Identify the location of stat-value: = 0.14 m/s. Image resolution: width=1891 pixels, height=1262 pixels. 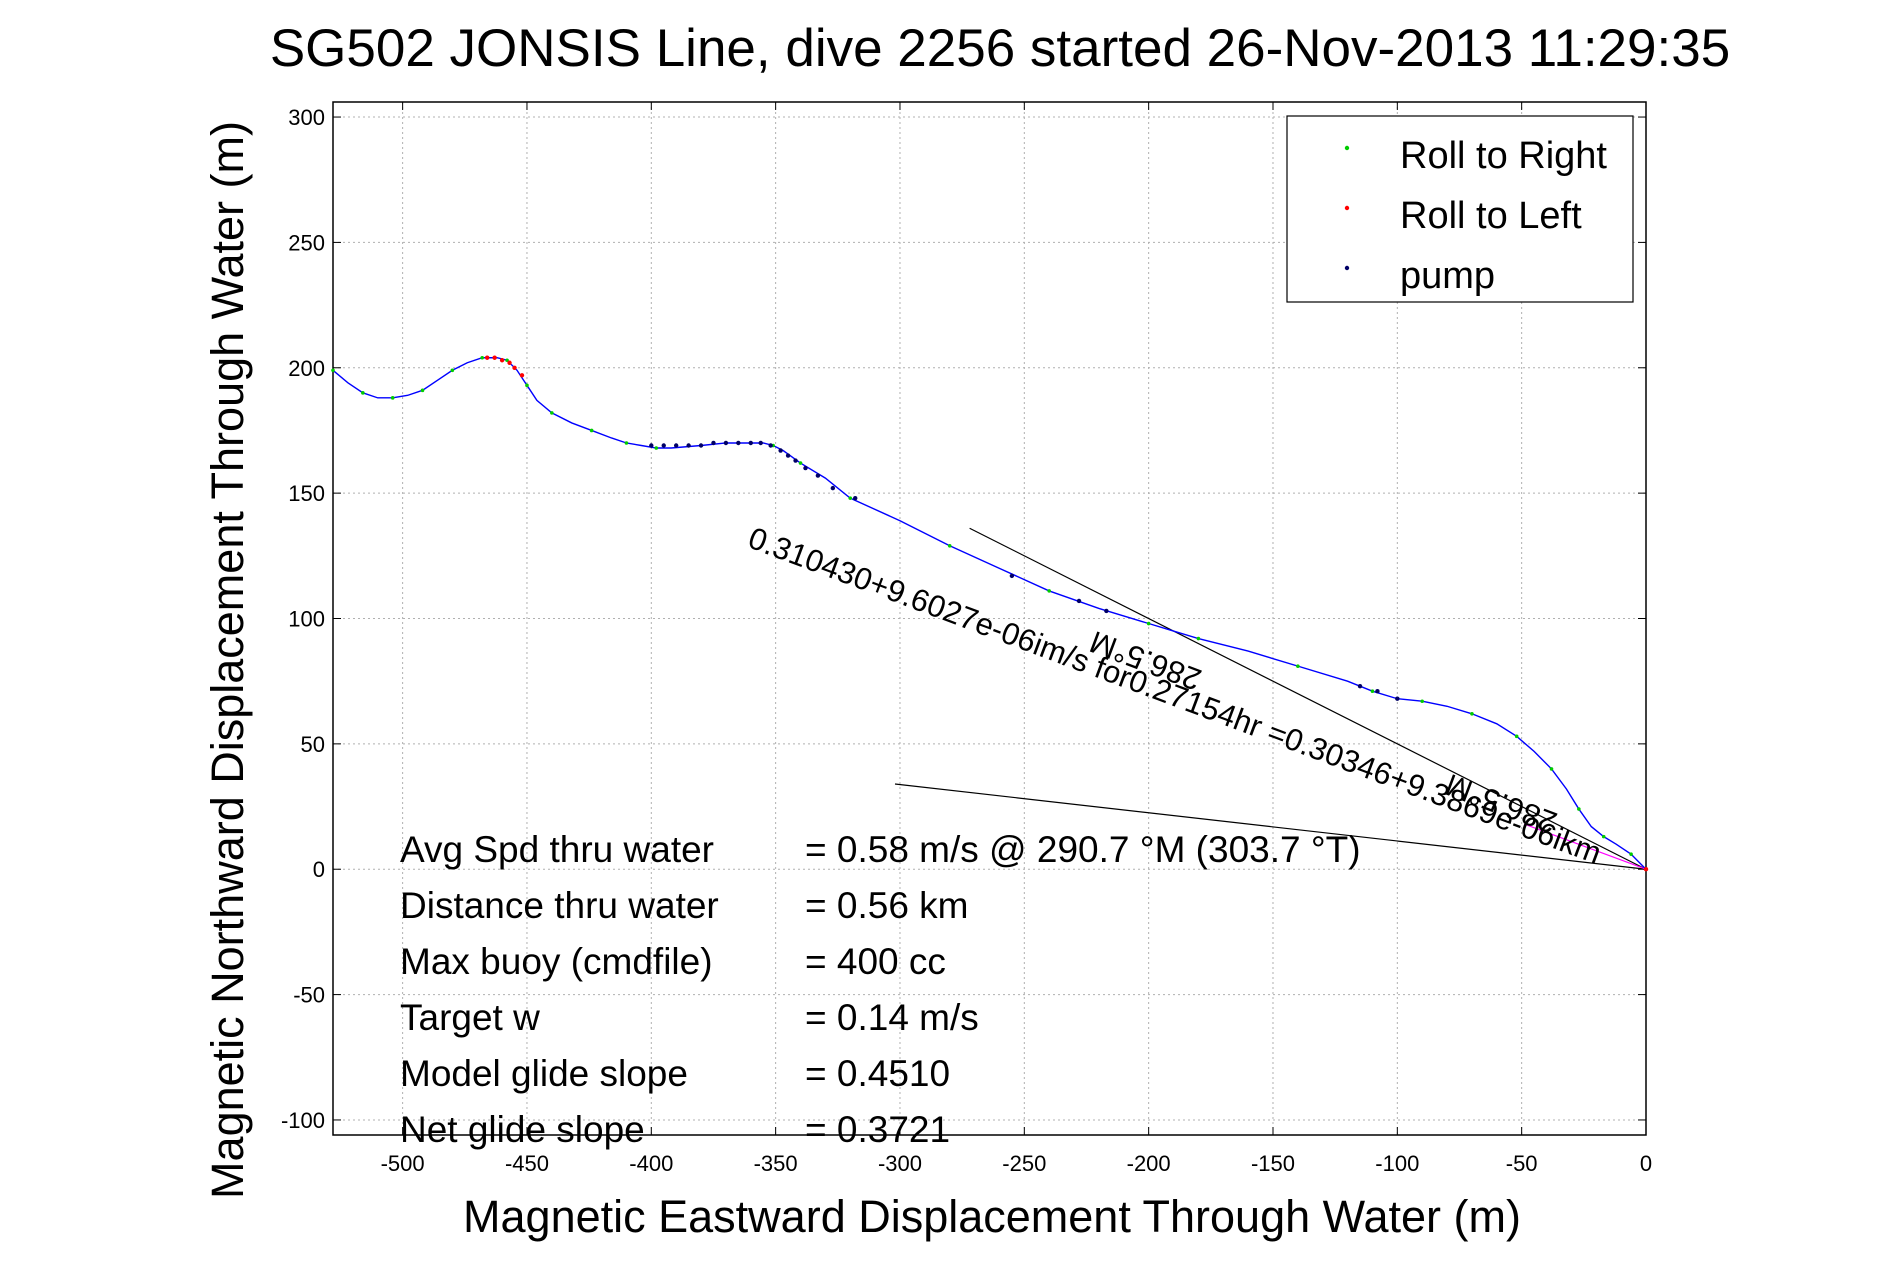
(892, 1017).